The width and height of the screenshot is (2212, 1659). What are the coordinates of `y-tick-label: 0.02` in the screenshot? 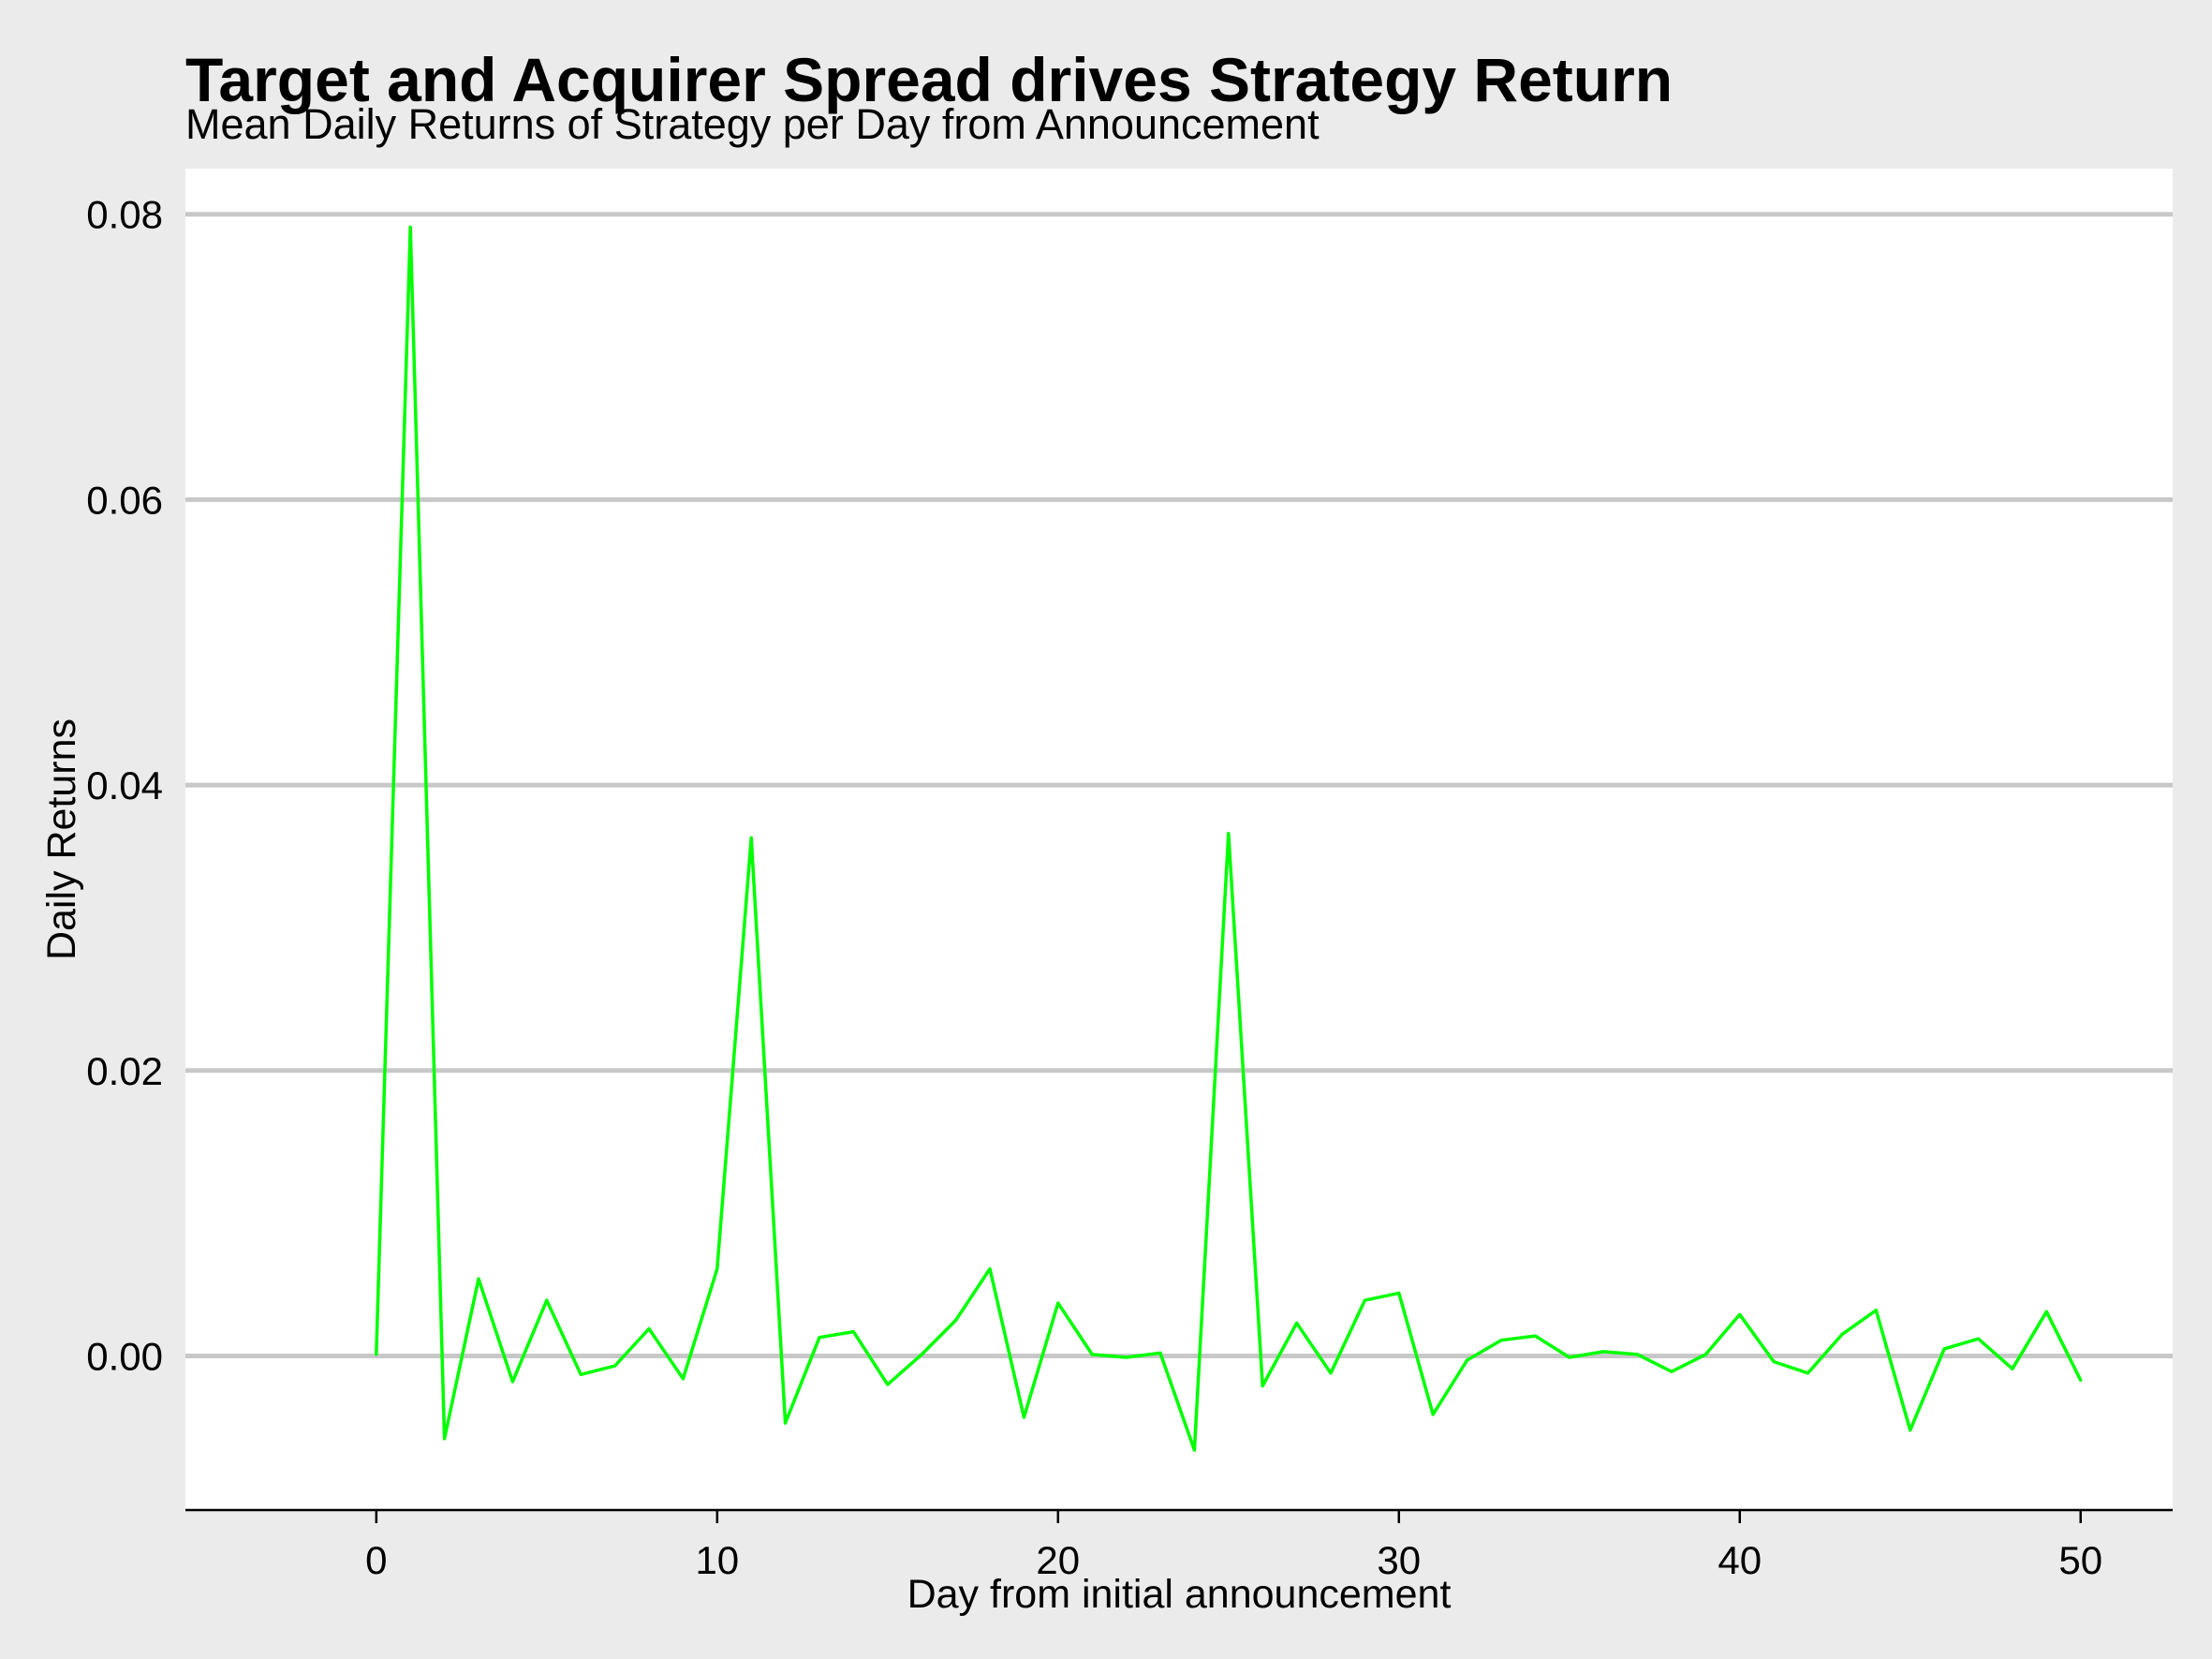 It's located at (125, 1071).